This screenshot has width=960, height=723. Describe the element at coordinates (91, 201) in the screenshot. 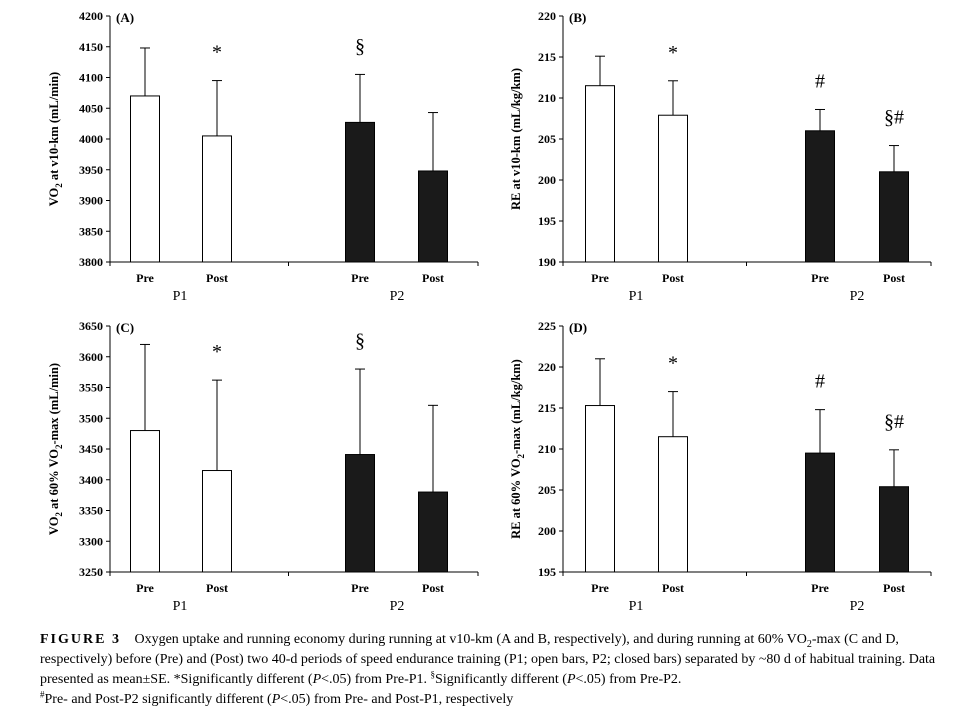

I see `y-tick-label: 3900` at that location.